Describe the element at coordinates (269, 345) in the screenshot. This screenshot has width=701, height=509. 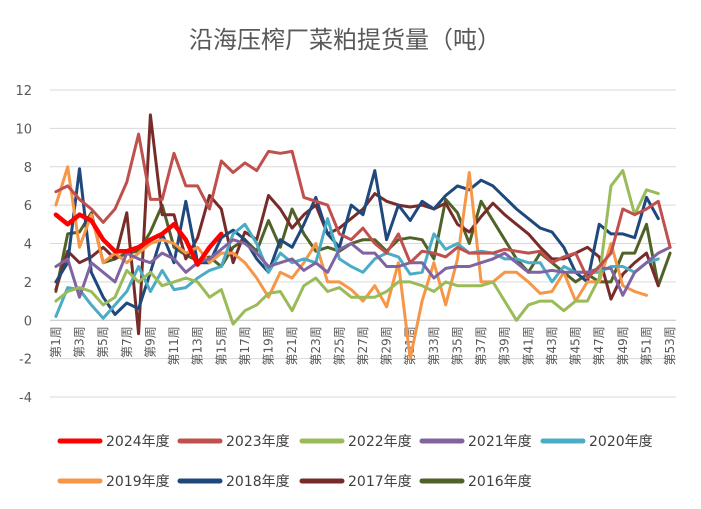
I see `x-tick-label: 第19周` at that location.